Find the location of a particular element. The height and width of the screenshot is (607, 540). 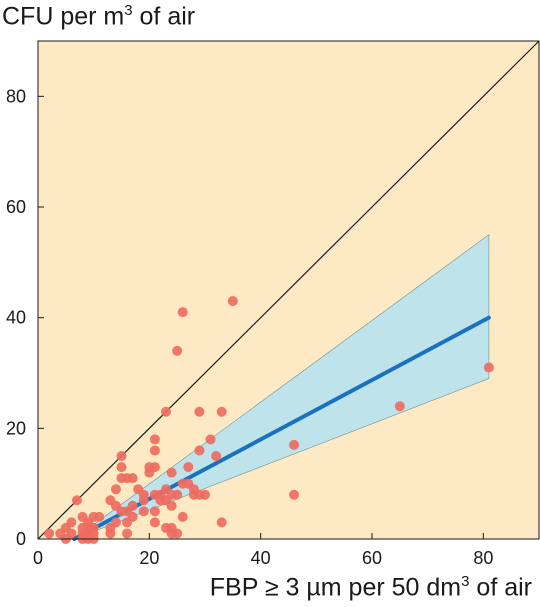

y-tick-label: 80 is located at coordinates (16, 96).